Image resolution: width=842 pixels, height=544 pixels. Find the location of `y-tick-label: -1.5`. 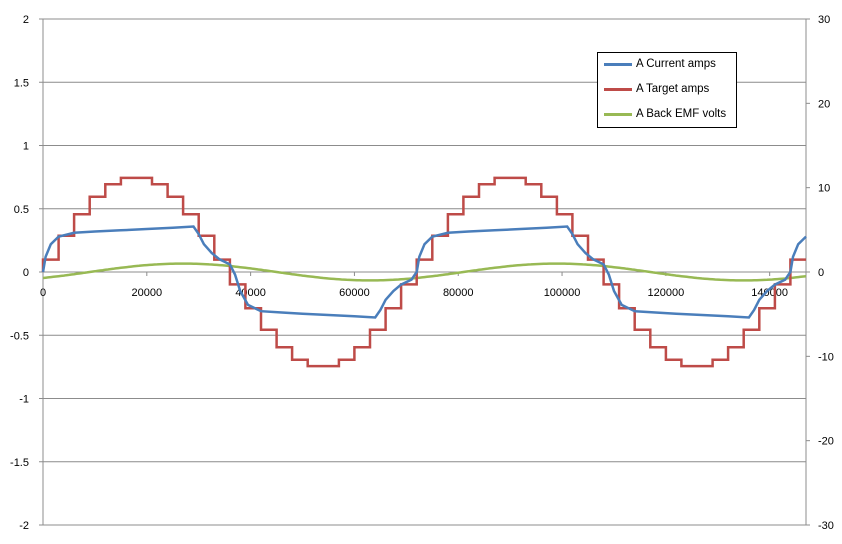

y-tick-label: -1.5 is located at coordinates (19, 463).